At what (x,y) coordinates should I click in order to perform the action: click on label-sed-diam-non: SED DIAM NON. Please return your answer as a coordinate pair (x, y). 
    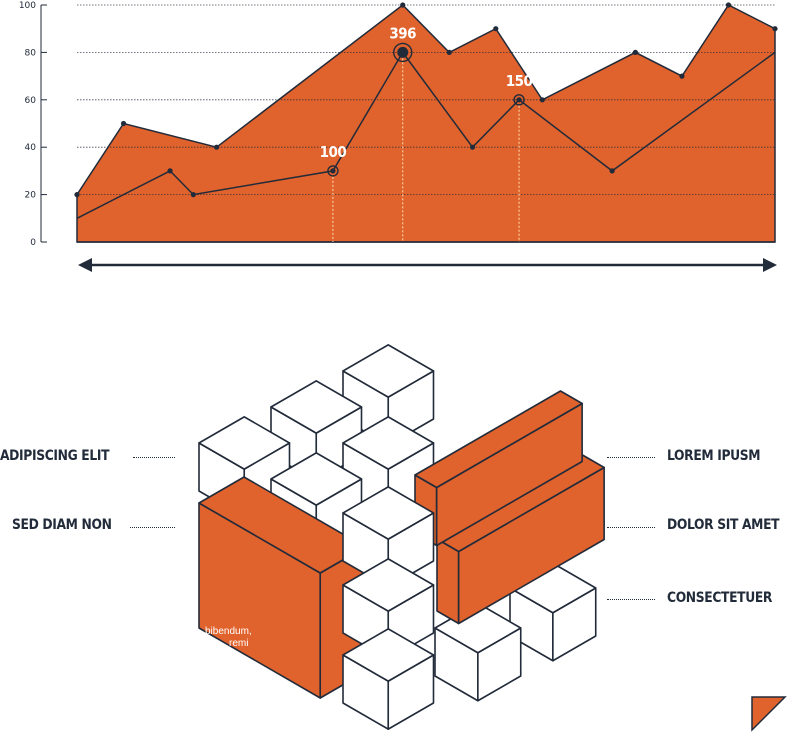
    Looking at the image, I should click on (62, 525).